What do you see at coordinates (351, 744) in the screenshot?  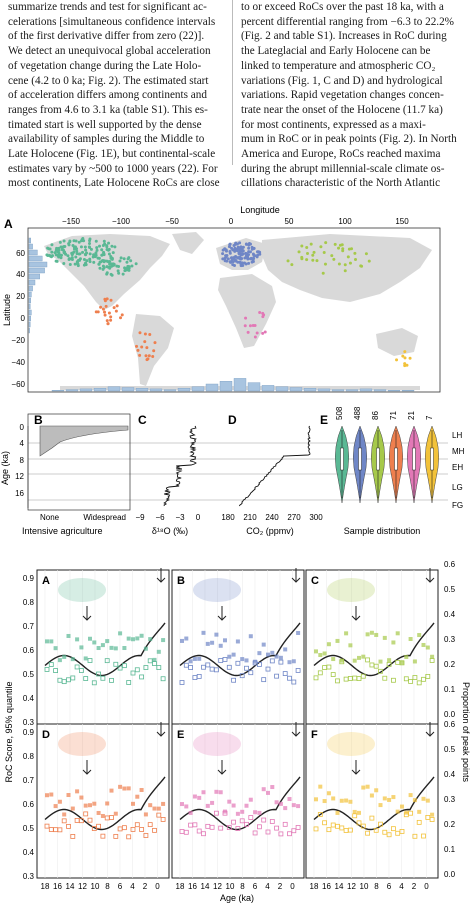 I see `continent-silhouette` at bounding box center [351, 744].